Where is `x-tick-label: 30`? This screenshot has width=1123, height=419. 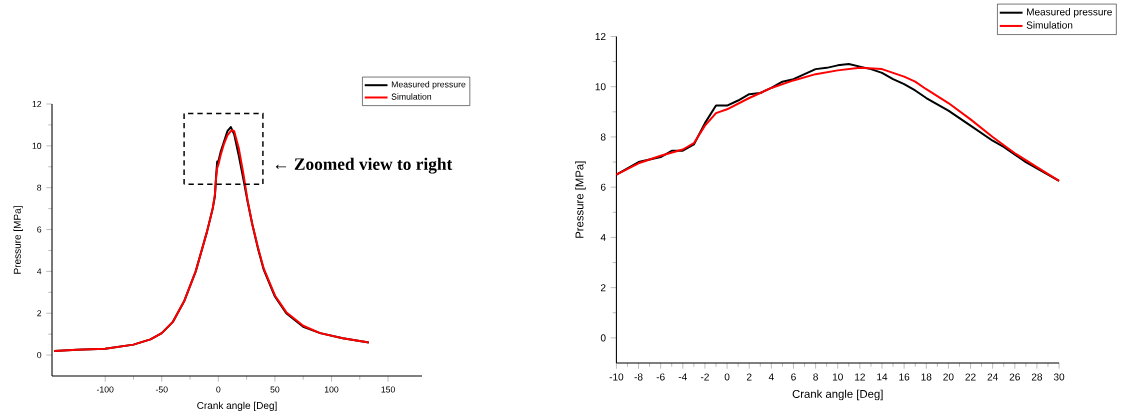
x-tick-label: 30 is located at coordinates (1059, 377).